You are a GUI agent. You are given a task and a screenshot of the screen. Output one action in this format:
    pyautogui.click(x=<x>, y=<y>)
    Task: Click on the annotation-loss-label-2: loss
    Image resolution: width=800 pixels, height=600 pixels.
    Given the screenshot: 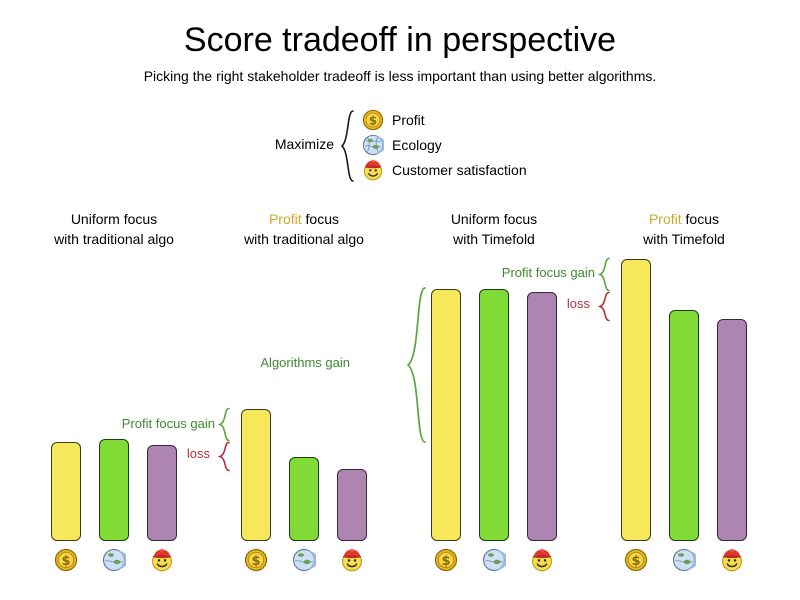 What is the action you would take?
    pyautogui.click(x=578, y=303)
    